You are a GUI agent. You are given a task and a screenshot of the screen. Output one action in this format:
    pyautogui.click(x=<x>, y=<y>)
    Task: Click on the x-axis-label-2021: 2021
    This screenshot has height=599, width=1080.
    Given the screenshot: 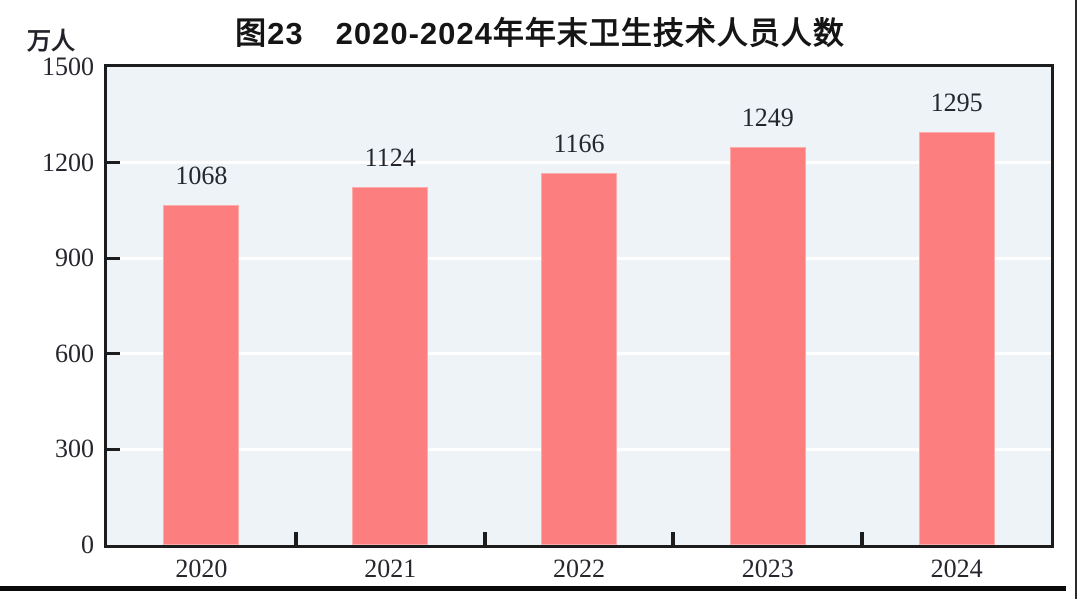 What is the action you would take?
    pyautogui.click(x=390, y=568)
    